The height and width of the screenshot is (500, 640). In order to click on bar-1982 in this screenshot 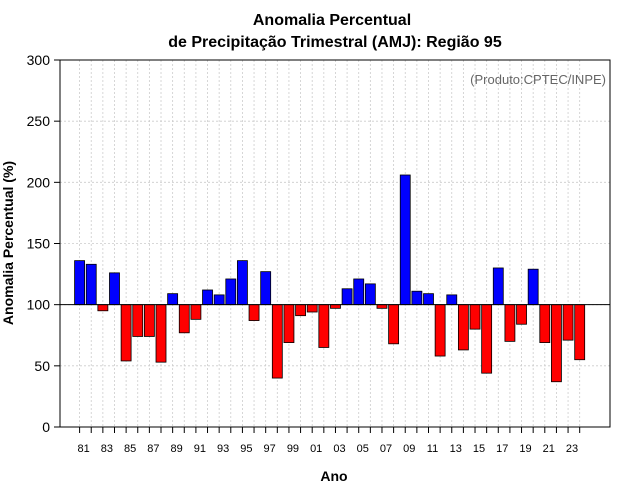, I will do `click(91, 284)`.